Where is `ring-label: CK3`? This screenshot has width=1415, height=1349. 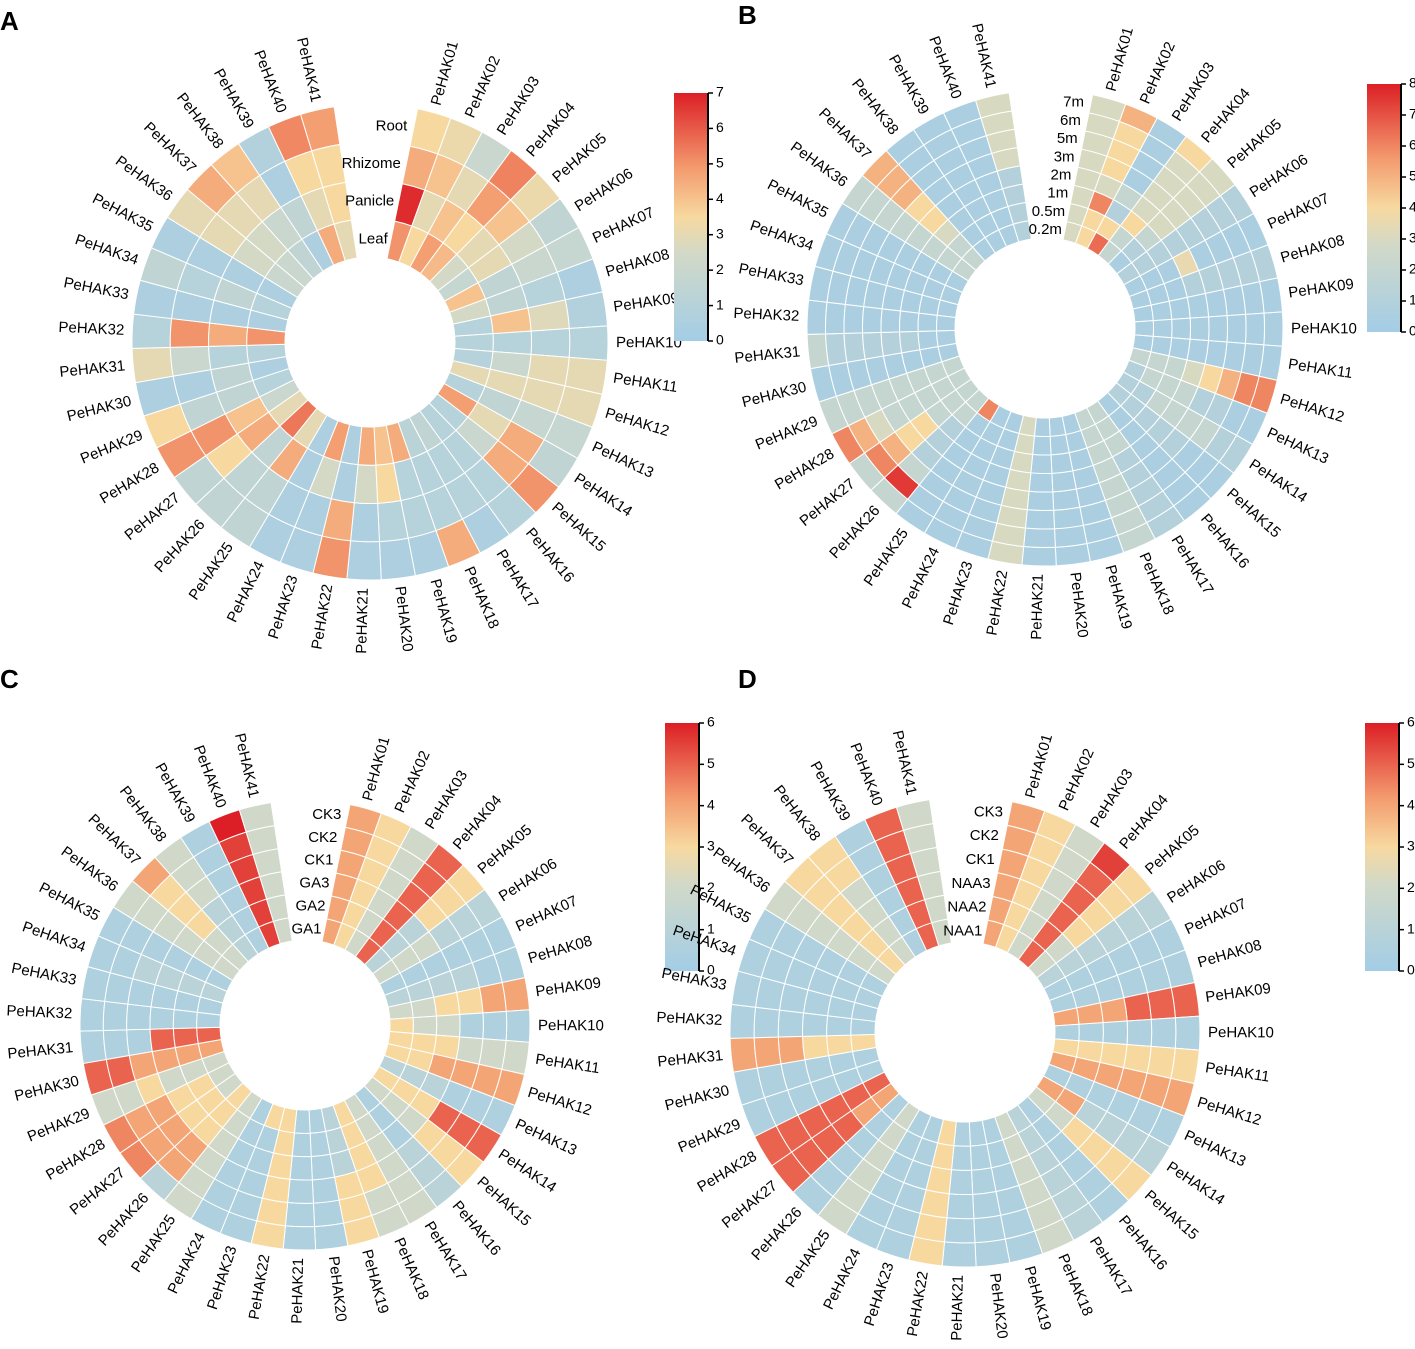
ring-label: CK3 is located at coordinates (326, 814).